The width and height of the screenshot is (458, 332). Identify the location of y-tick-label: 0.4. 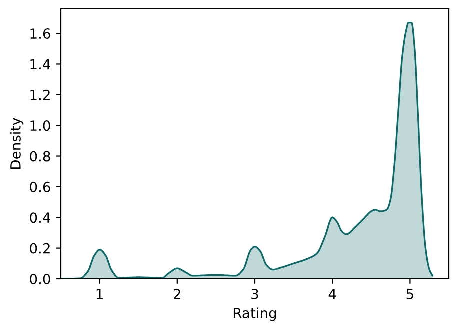
(40, 218).